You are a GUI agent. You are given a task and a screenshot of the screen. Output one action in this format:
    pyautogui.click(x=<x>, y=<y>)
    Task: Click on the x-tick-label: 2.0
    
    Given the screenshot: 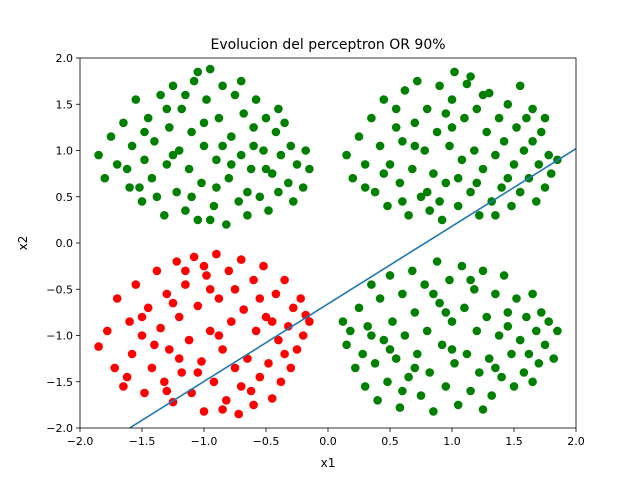 What is the action you would take?
    pyautogui.click(x=576, y=441)
    